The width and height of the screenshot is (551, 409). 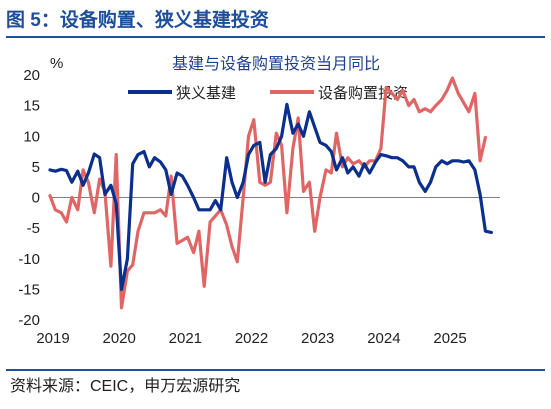 I want to click on y-tick-label: 10, so click(x=31, y=136).